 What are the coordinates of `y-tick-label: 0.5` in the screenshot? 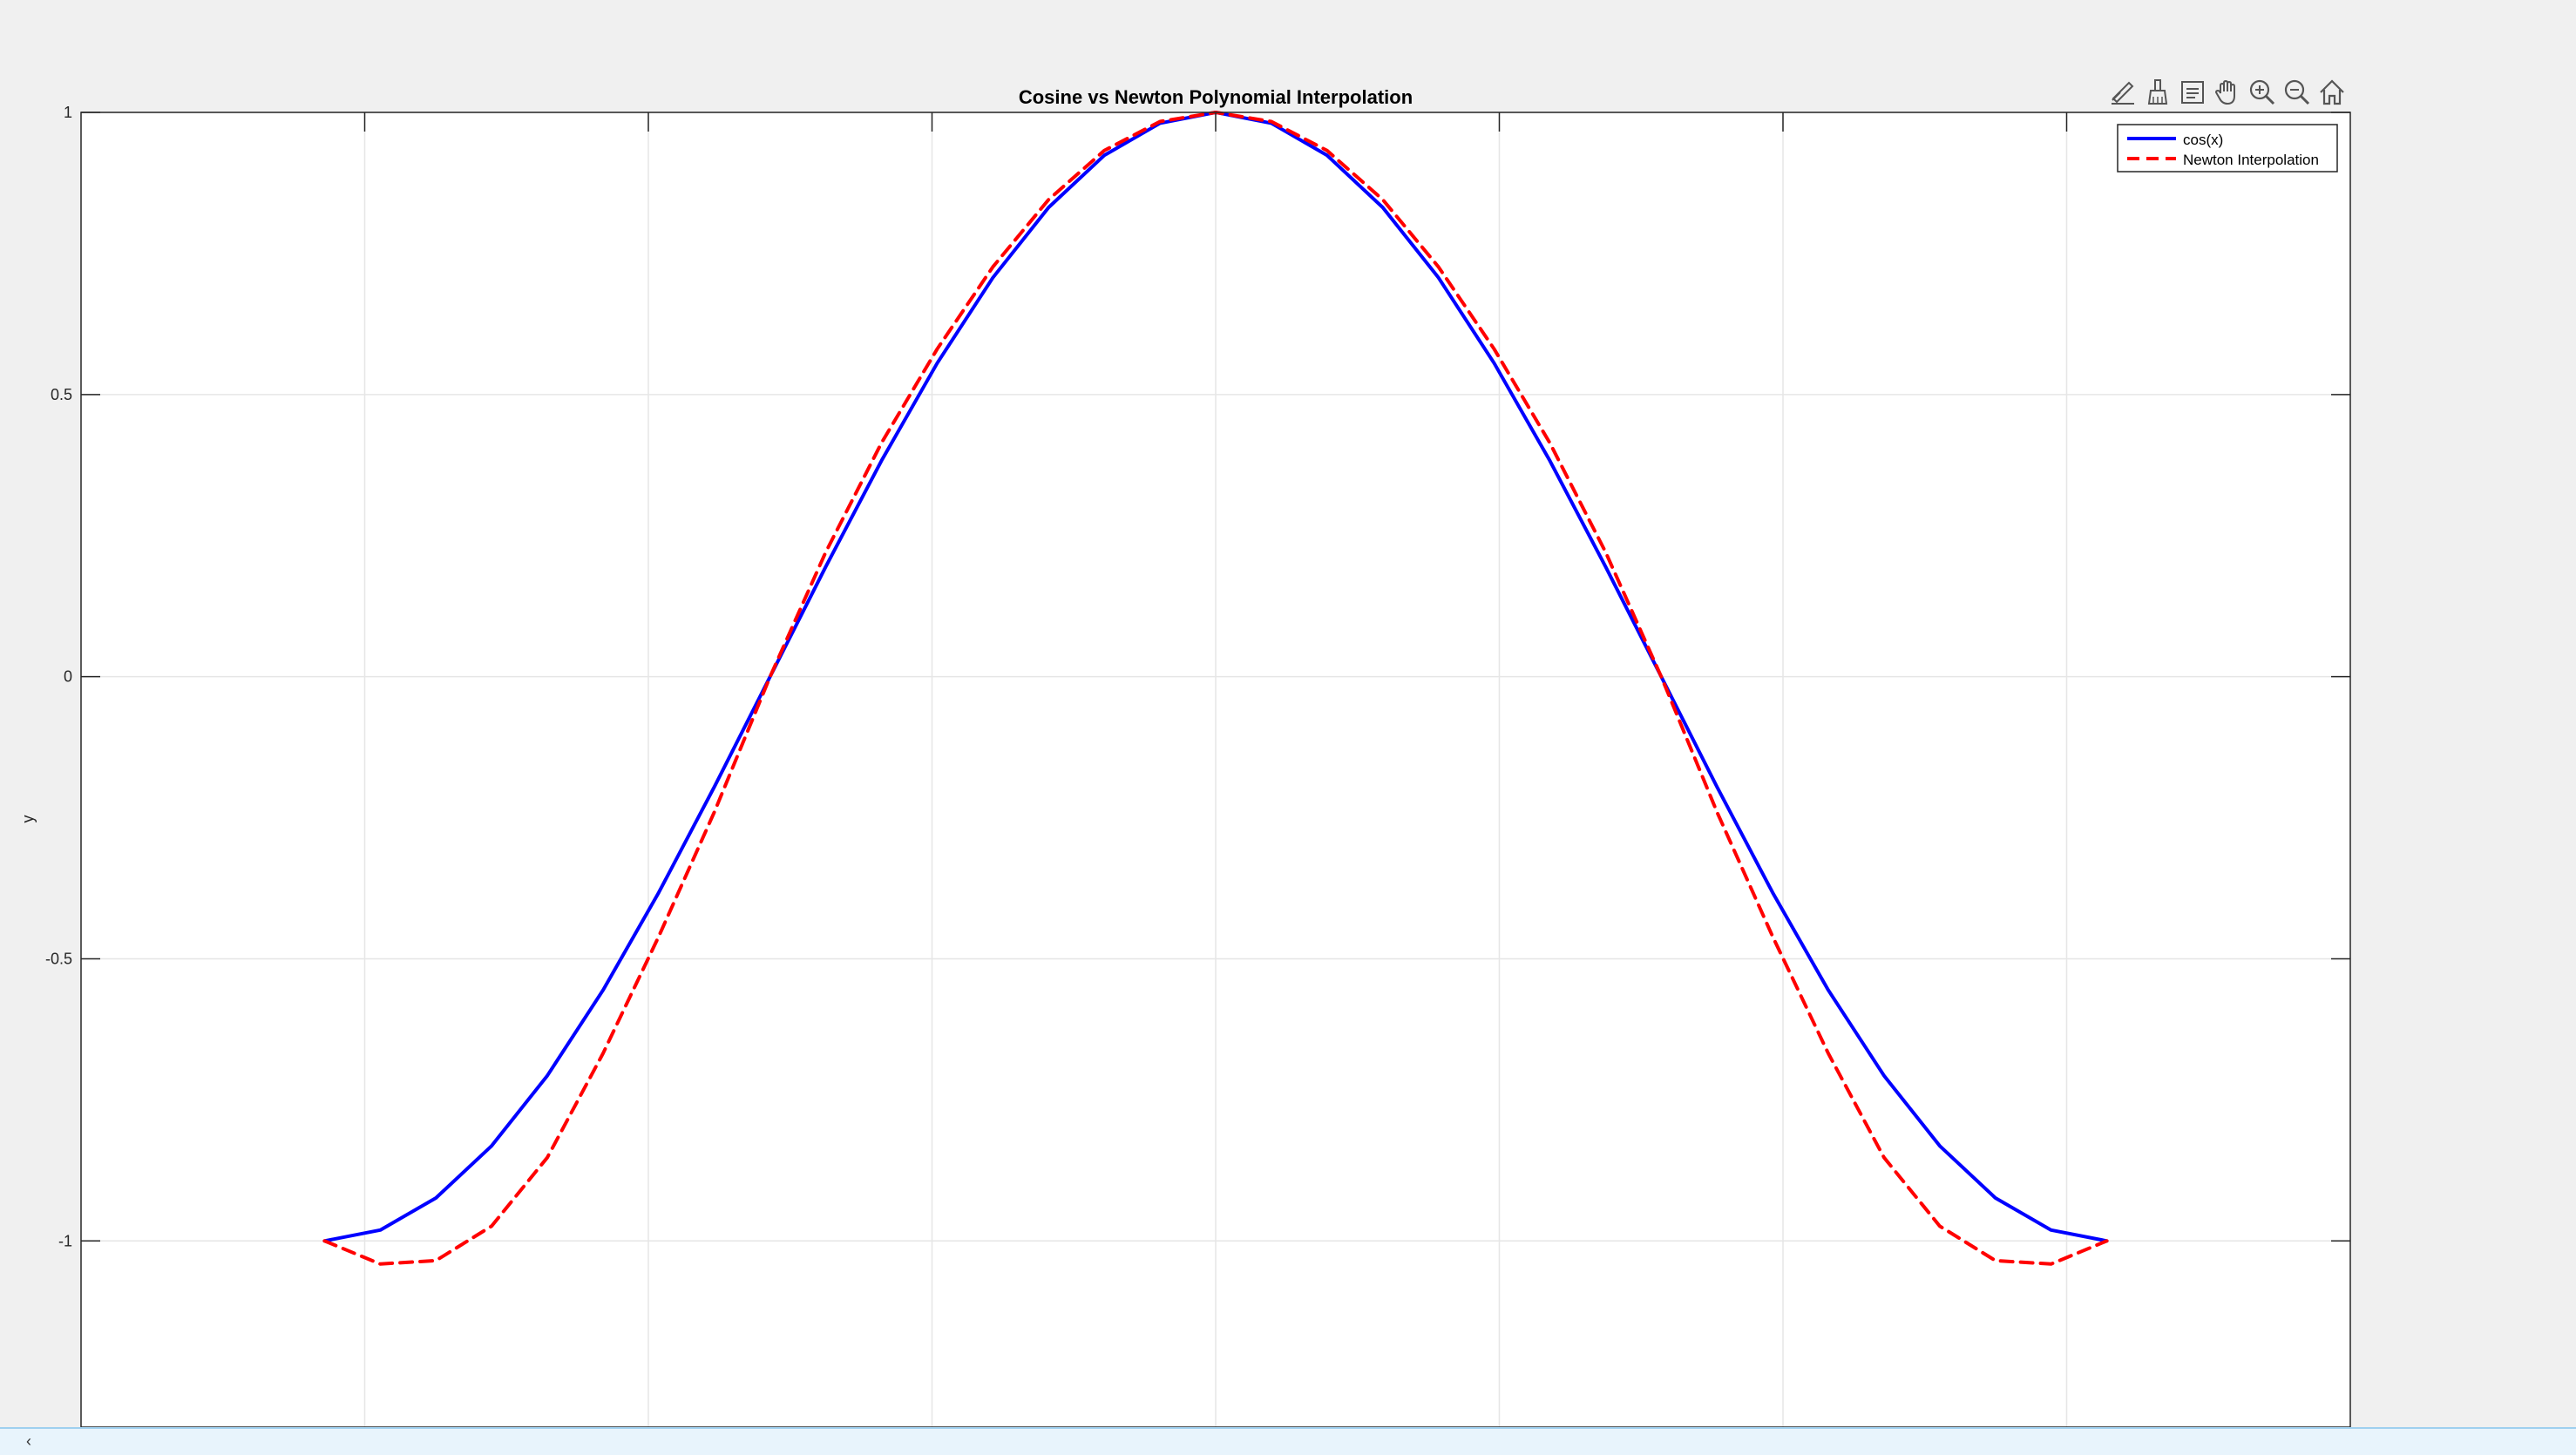 It's located at (62, 394).